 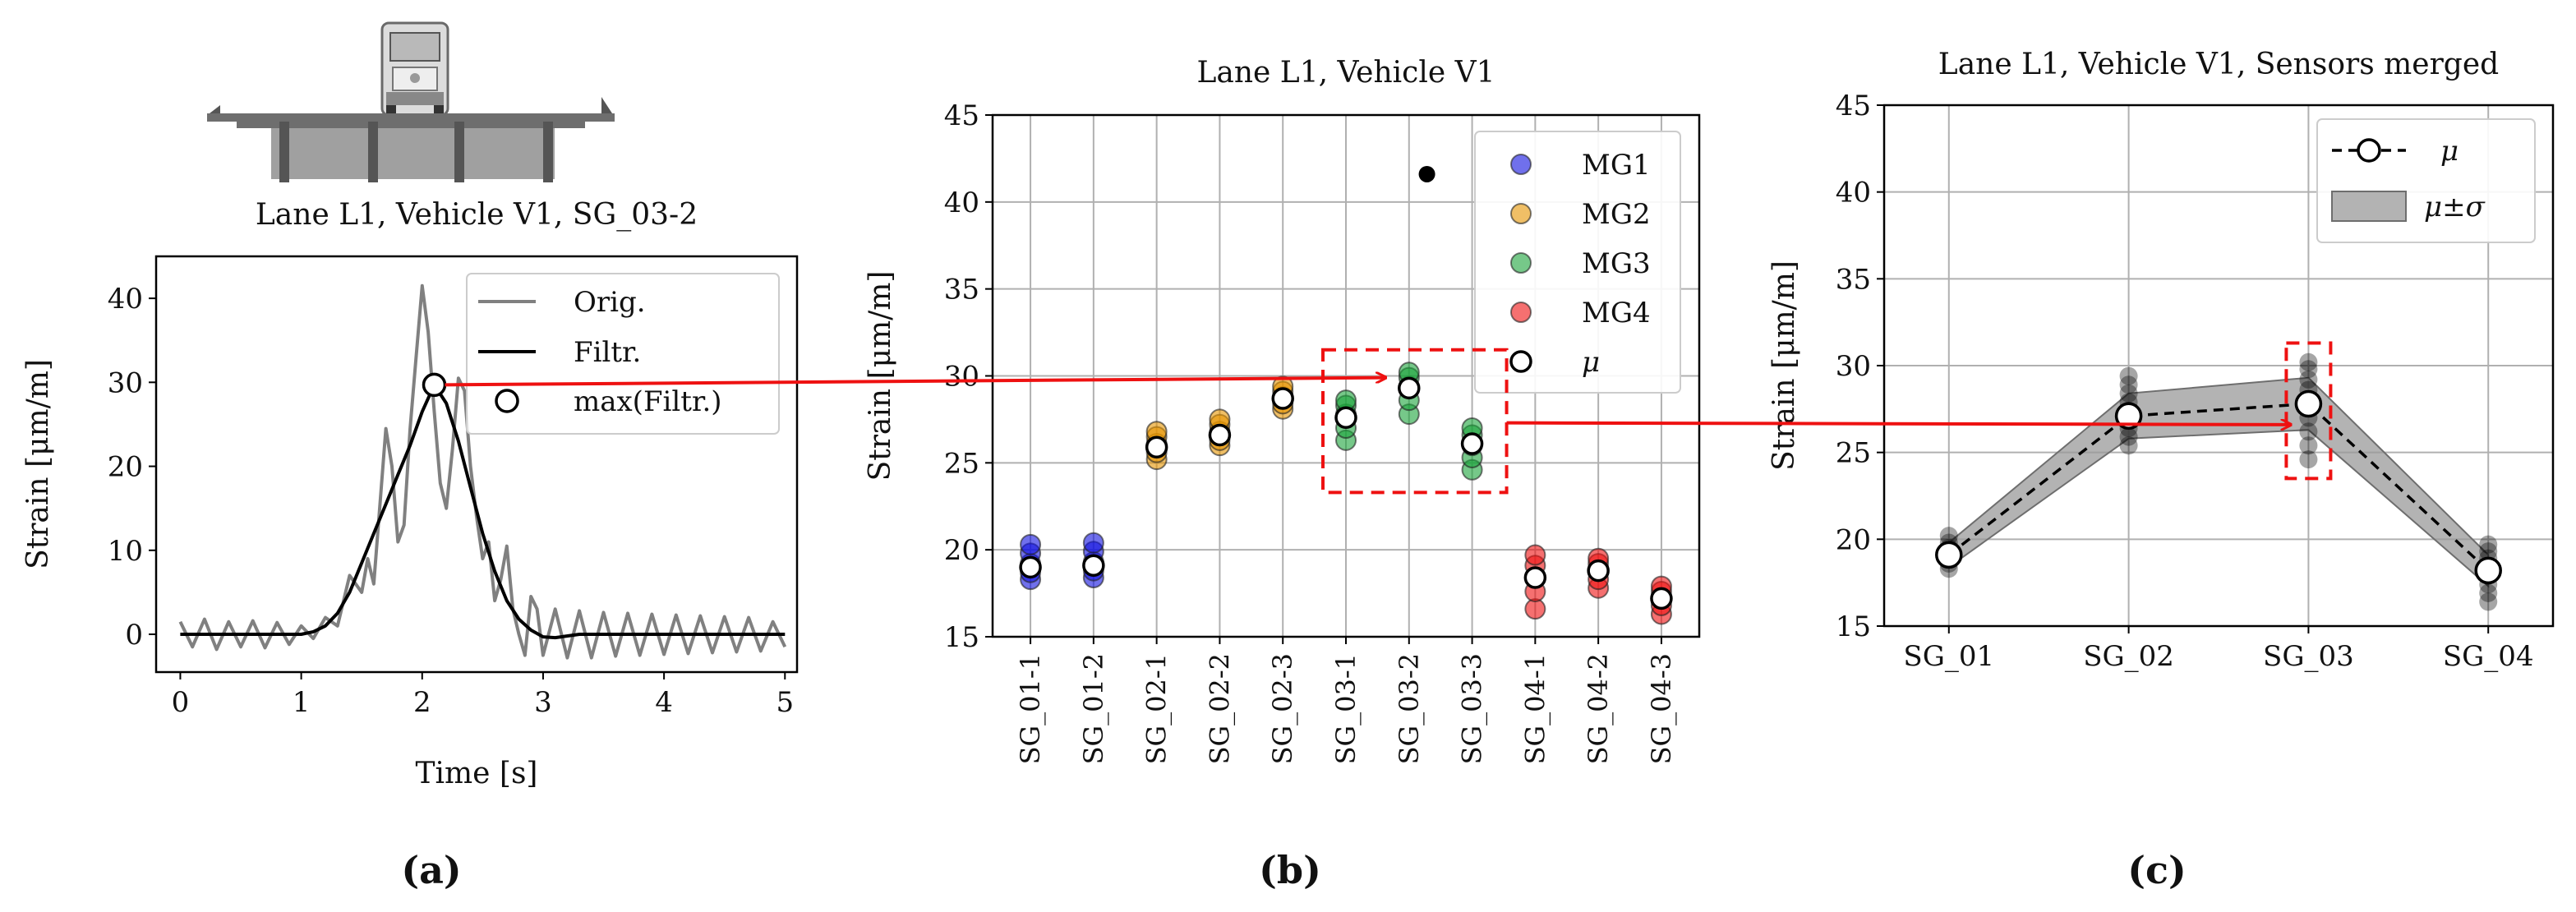 What do you see at coordinates (1616, 263) in the screenshot?
I see `legend-label: MG3` at bounding box center [1616, 263].